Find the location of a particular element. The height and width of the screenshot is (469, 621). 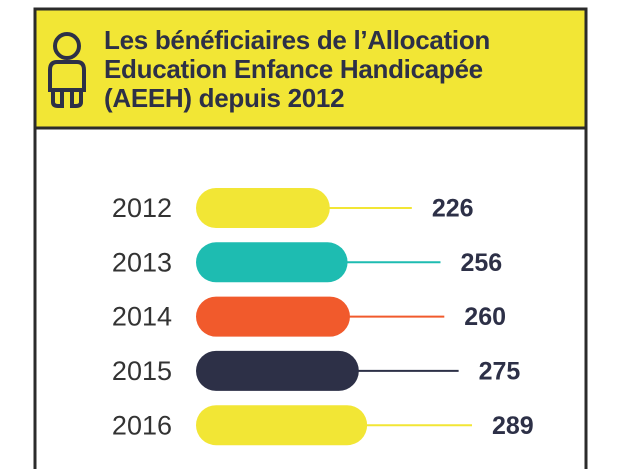

category-label: 2013 is located at coordinates (142, 262).